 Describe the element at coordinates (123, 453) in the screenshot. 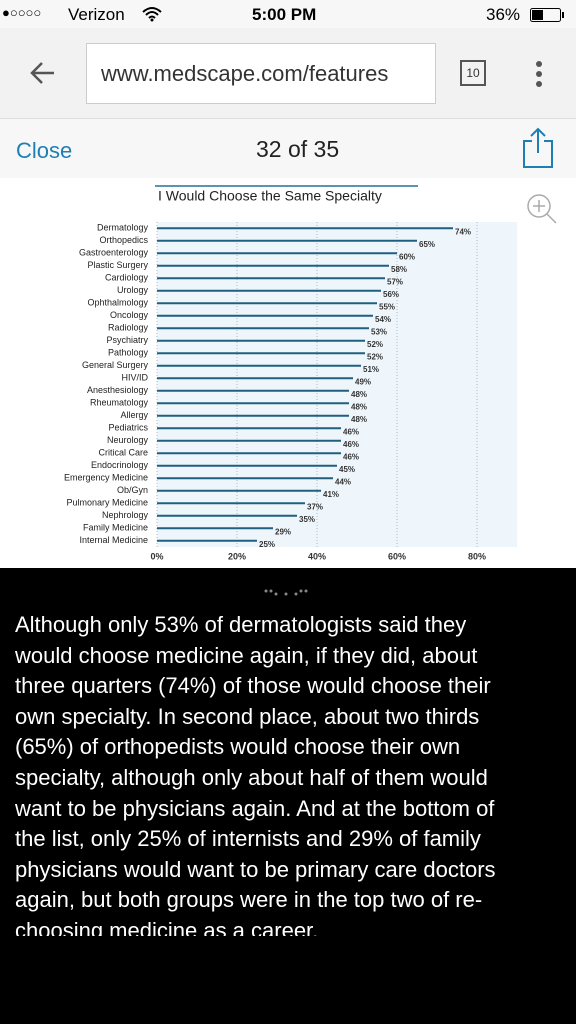

I see `y-tick-label: Critical Care` at that location.